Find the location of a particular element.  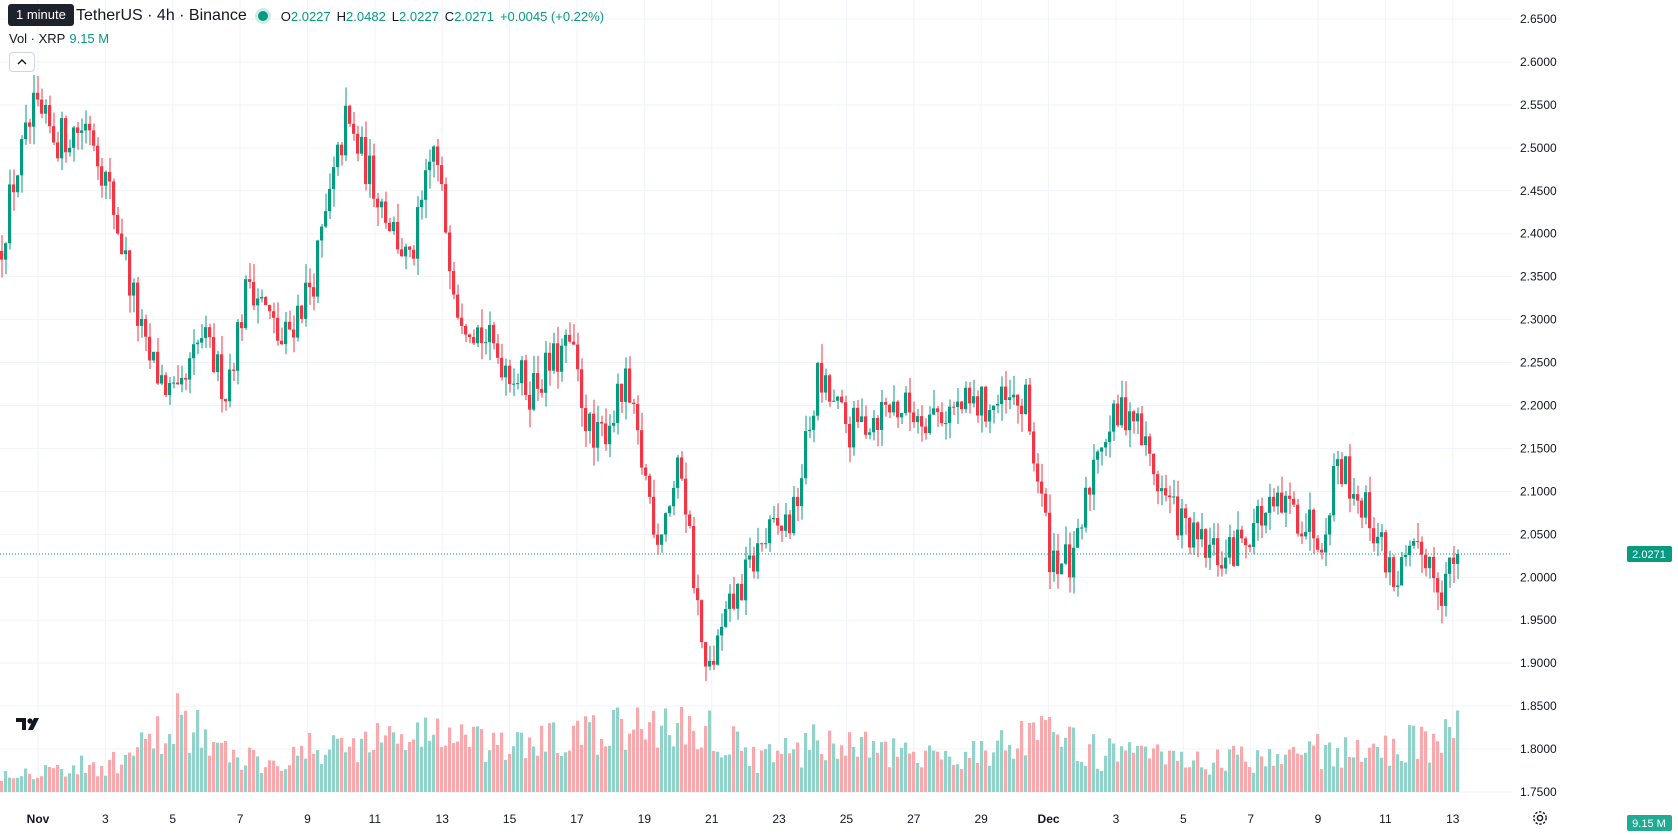

market-status-icon is located at coordinates (262, 16).